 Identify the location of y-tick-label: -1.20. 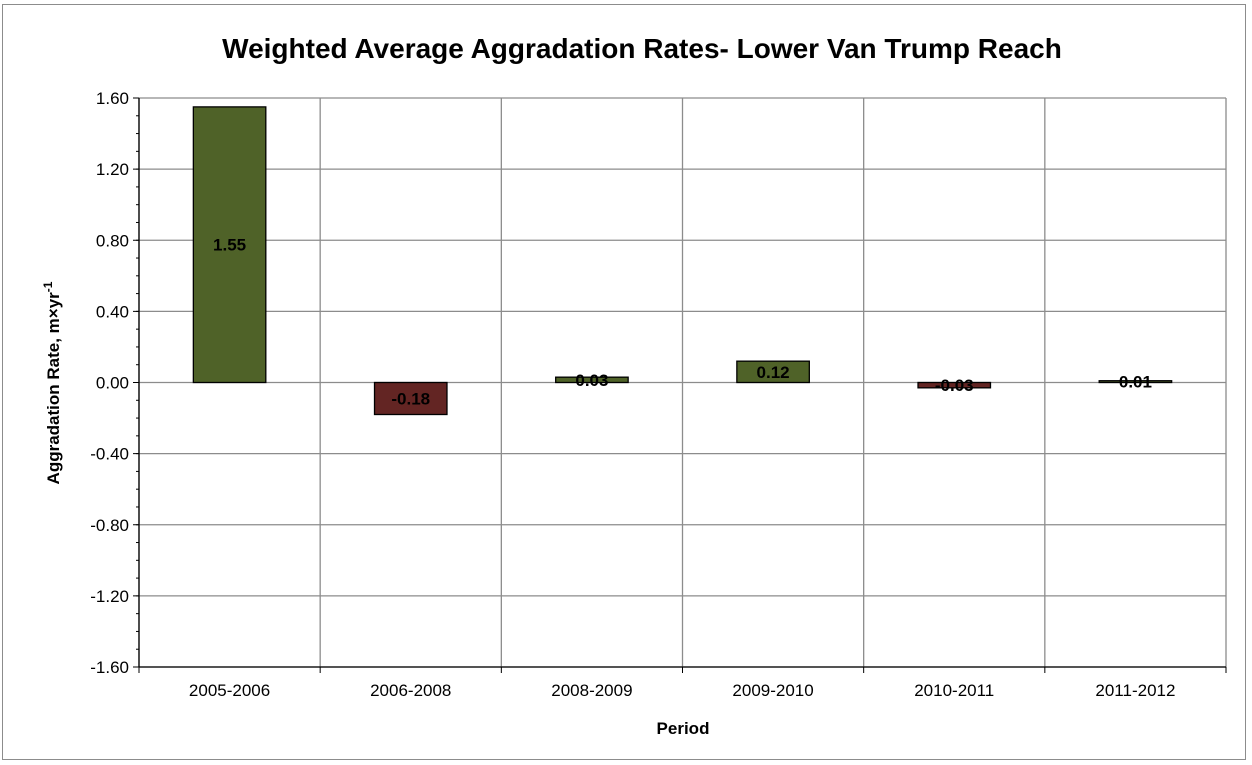
(109, 596).